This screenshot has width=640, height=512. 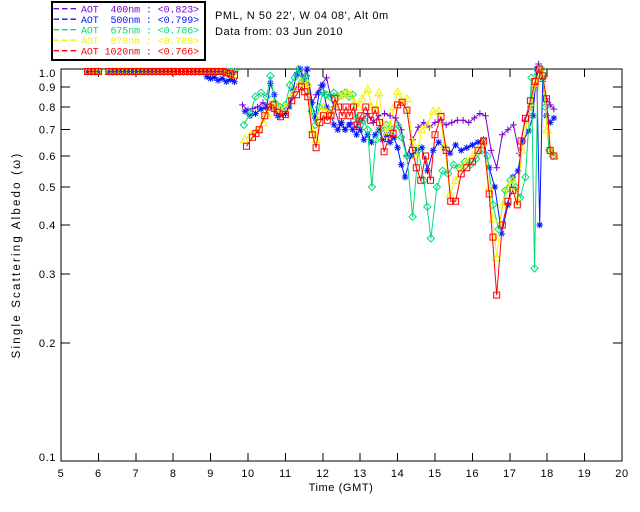 What do you see at coordinates (140, 21) in the screenshot?
I see `svg-text: AOT 500nm : <0.799>` at bounding box center [140, 21].